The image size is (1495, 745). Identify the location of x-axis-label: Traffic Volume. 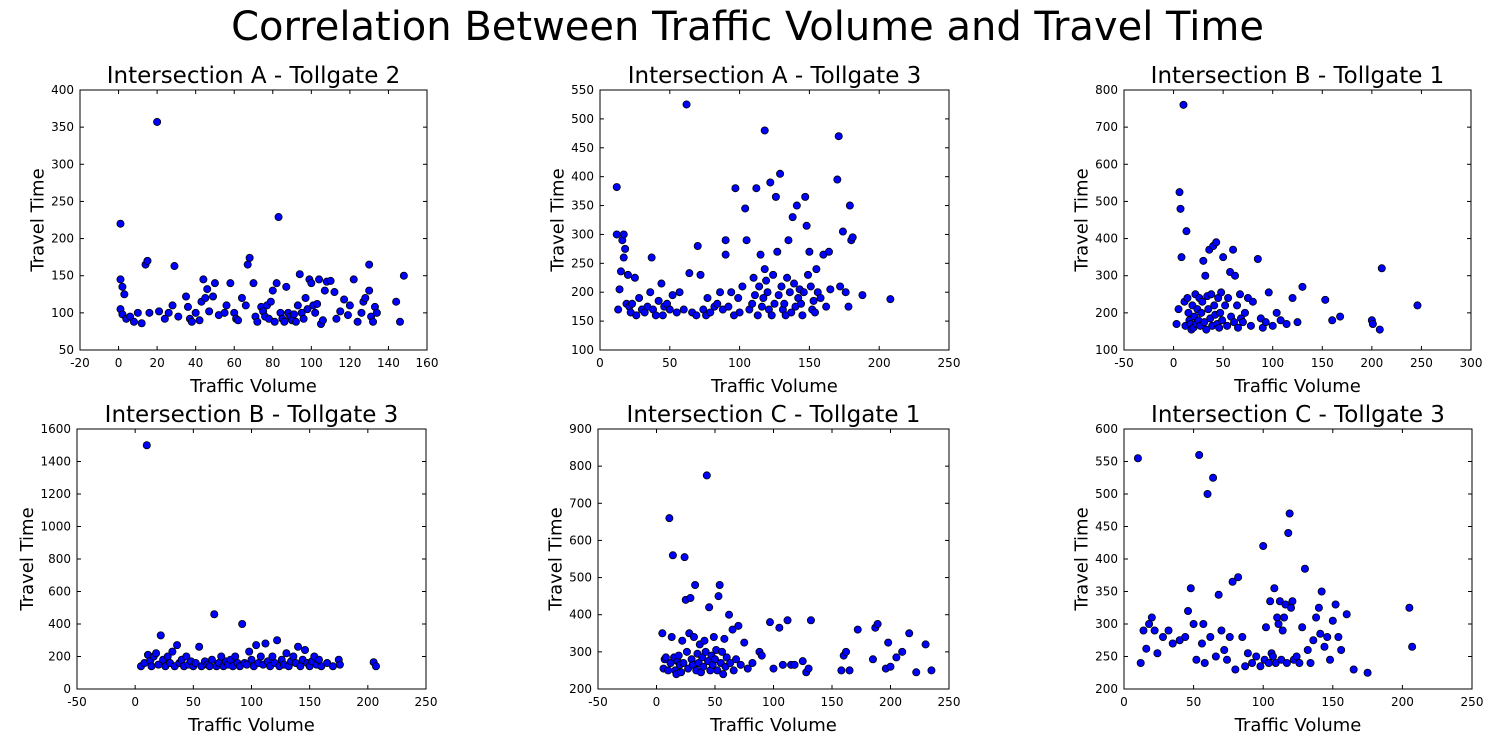
(1298, 725).